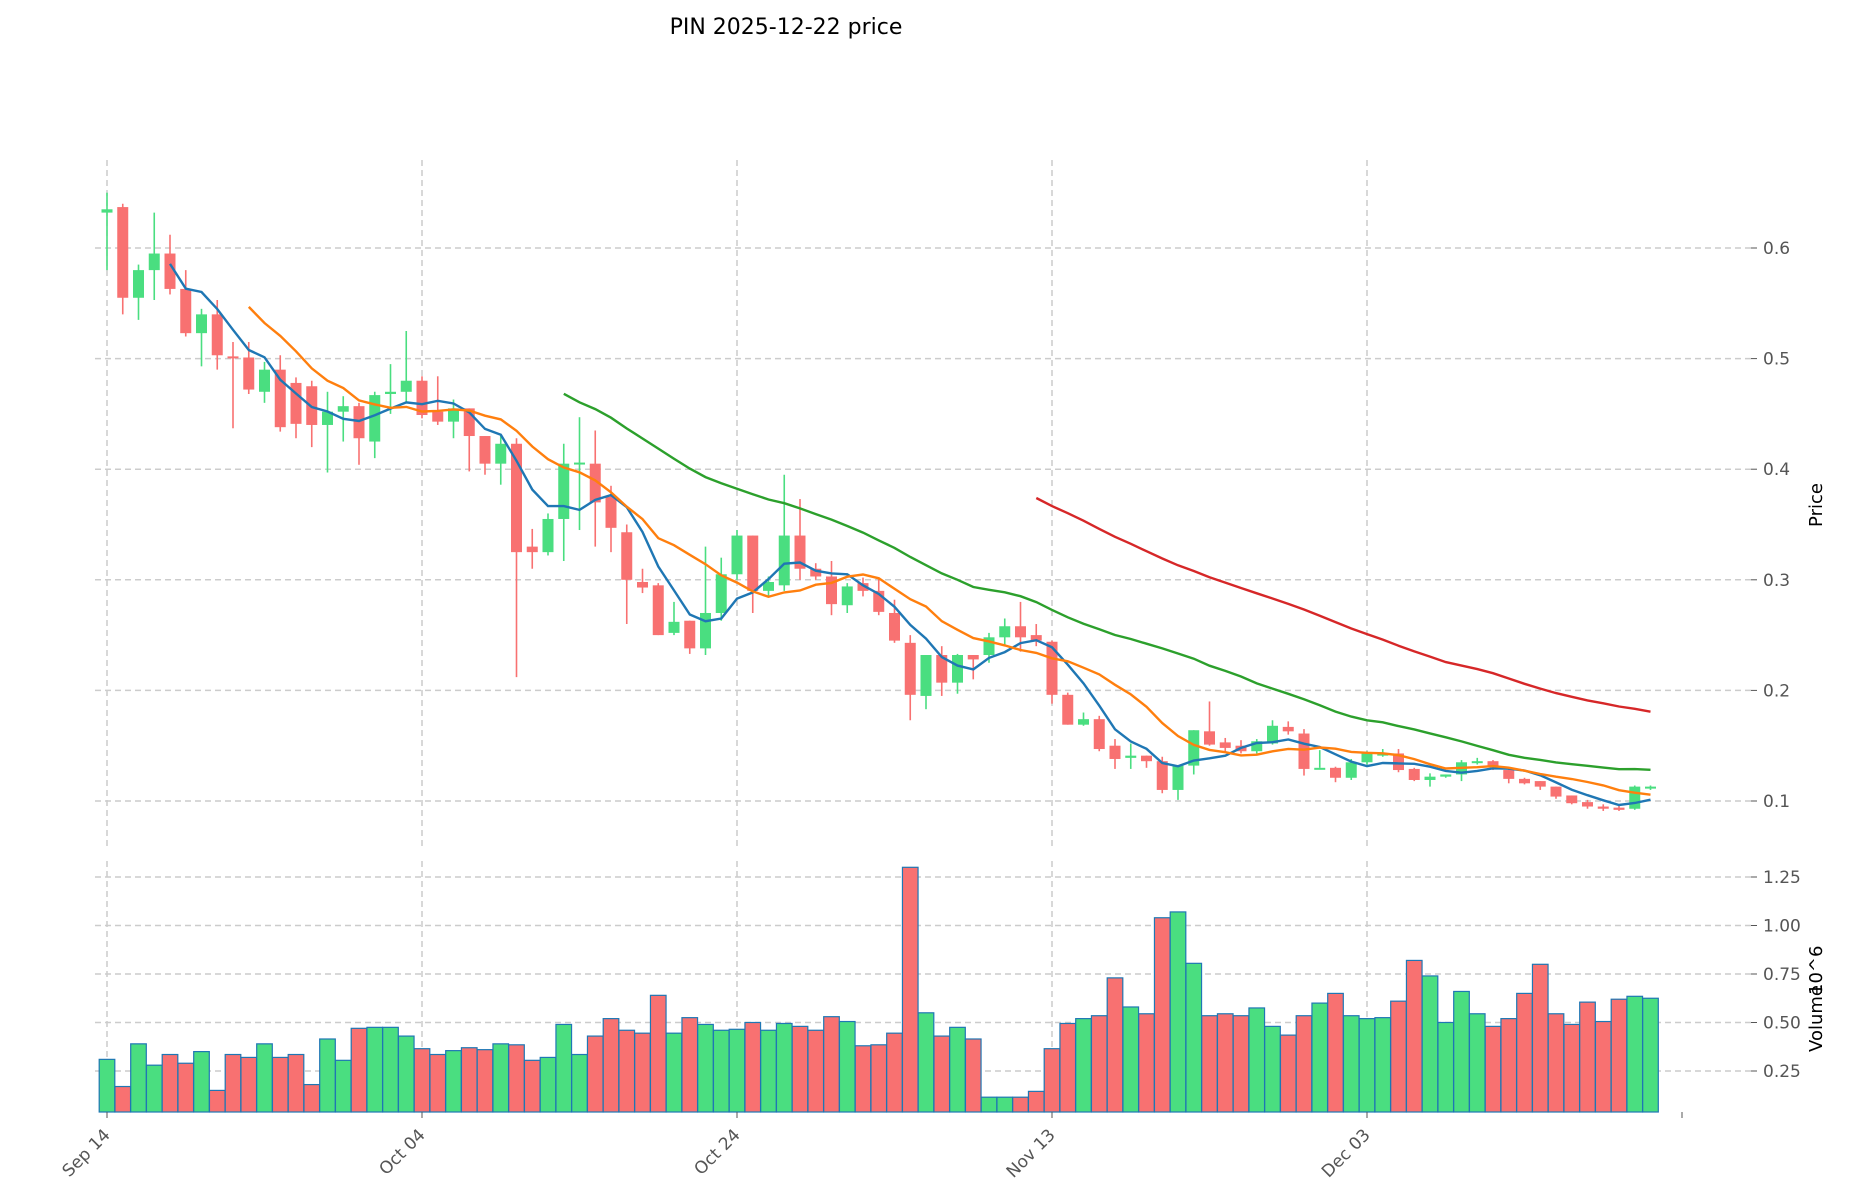 The image size is (1852, 1202). What do you see at coordinates (786, 27) in the screenshot?
I see `chart-title: PIN 2025-12-22 price` at bounding box center [786, 27].